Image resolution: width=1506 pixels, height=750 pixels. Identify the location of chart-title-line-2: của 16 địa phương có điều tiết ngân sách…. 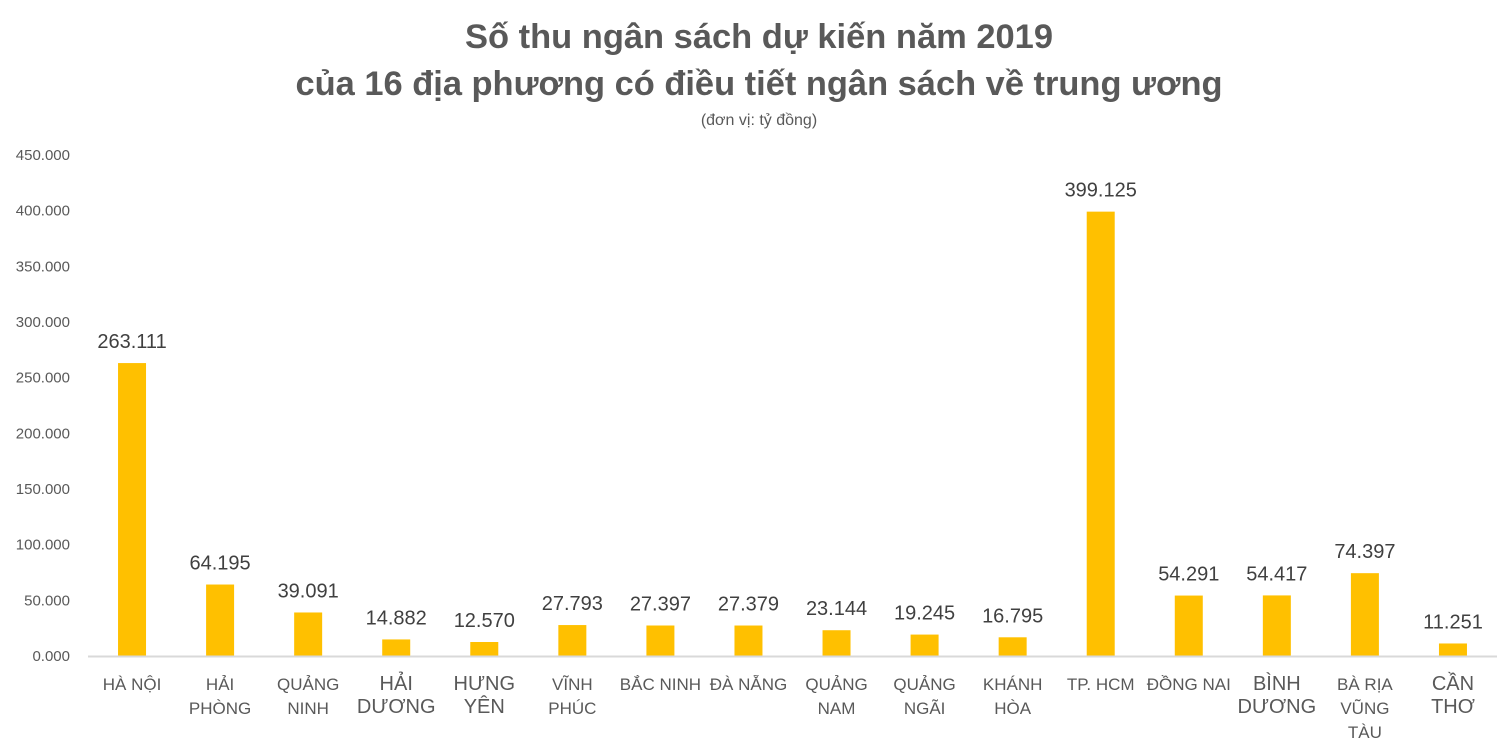
(759, 84).